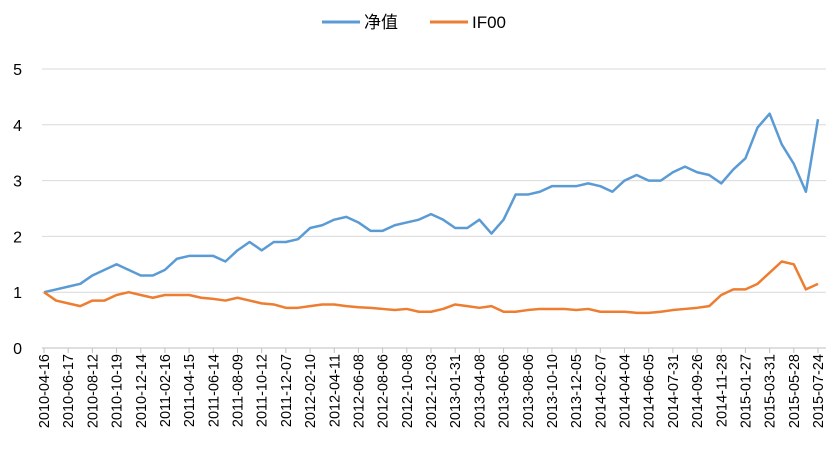  What do you see at coordinates (456, 391) in the screenshot?
I see `x-tick-label: 2013-01-31` at bounding box center [456, 391].